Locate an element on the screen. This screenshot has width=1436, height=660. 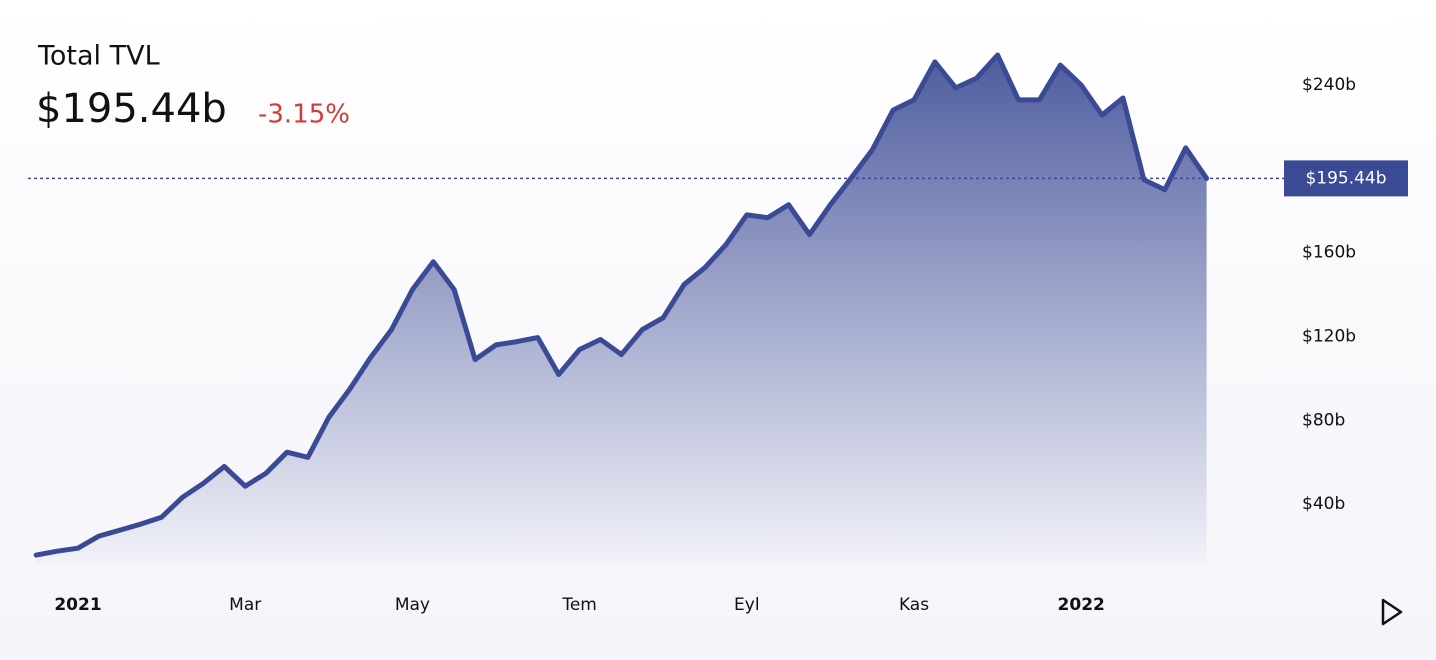
x-tick-label: May is located at coordinates (412, 605).